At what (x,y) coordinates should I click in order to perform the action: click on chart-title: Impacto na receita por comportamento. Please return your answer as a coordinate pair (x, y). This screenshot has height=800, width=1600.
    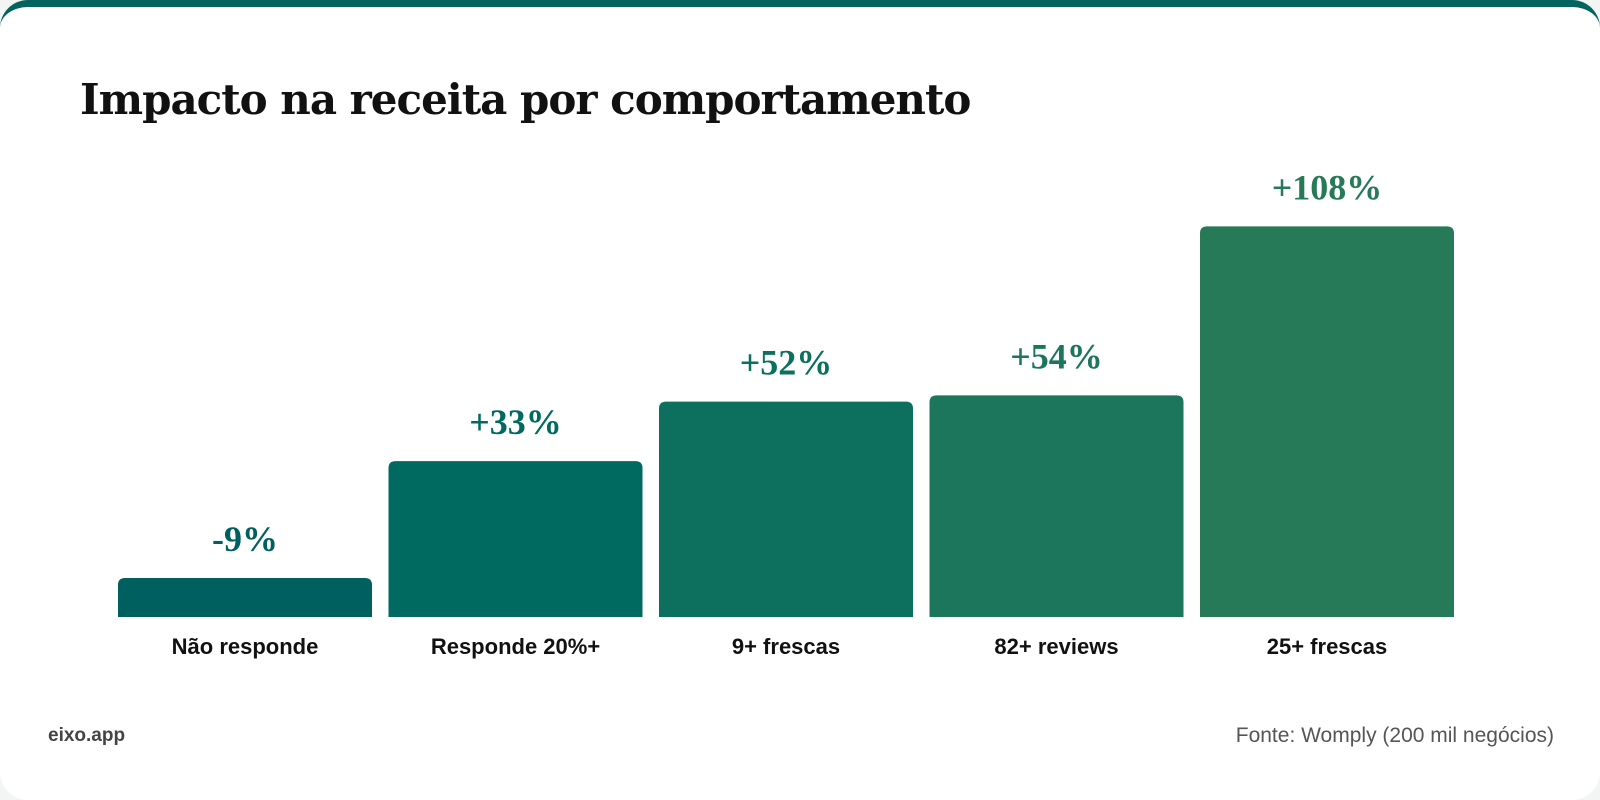
    Looking at the image, I should click on (525, 99).